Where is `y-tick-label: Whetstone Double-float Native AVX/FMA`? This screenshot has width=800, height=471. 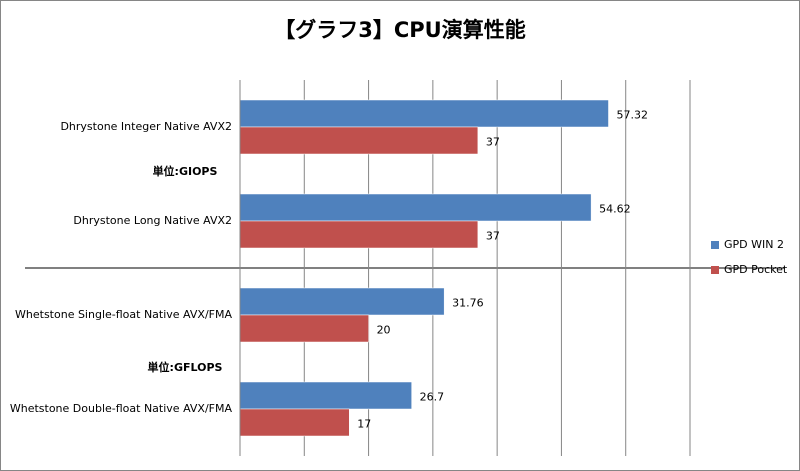 y-tick-label: Whetstone Double-float Native AVX/FMA is located at coordinates (121, 408).